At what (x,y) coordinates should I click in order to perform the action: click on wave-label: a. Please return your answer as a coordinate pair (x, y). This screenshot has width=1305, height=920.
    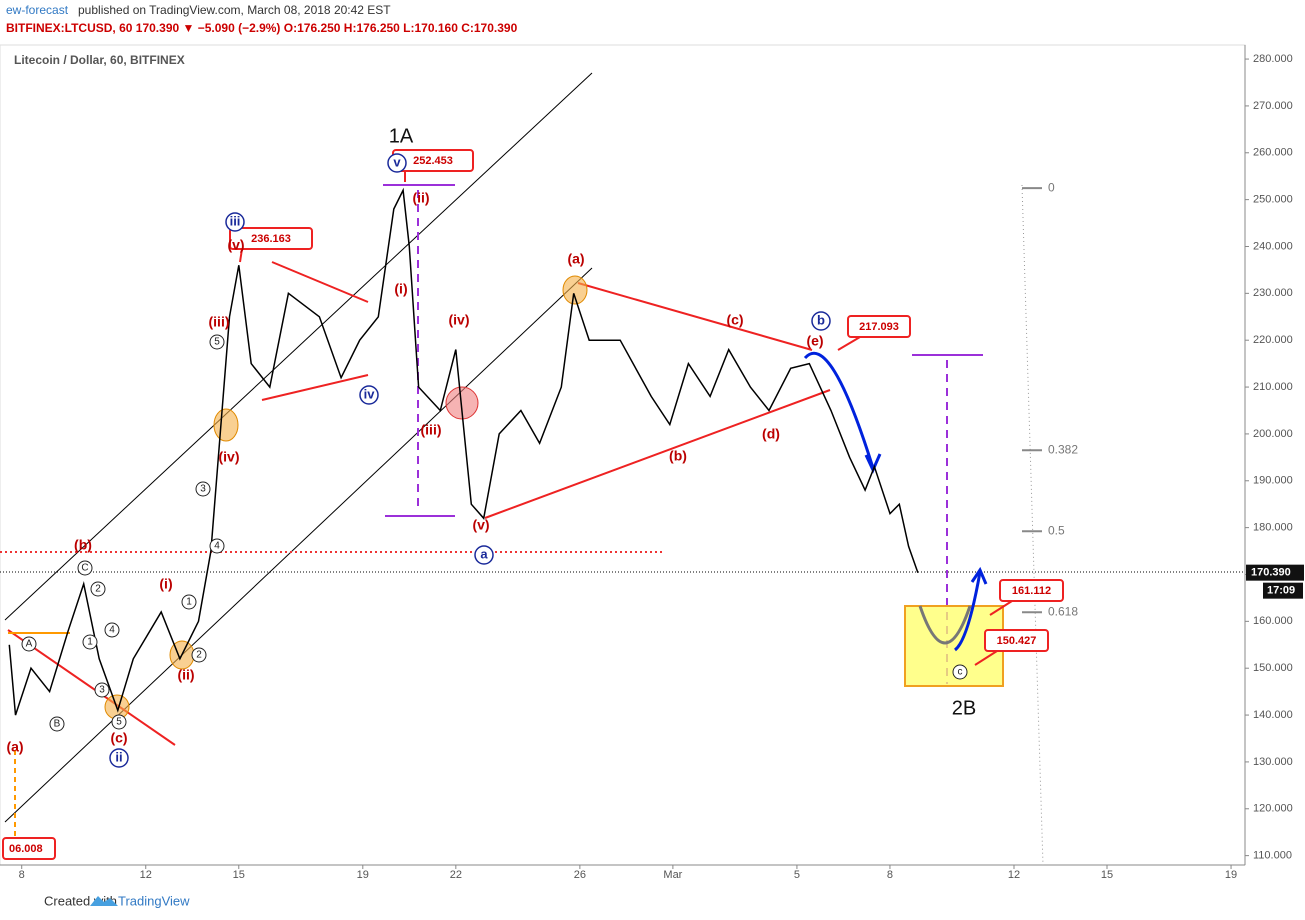
    Looking at the image, I should click on (484, 553).